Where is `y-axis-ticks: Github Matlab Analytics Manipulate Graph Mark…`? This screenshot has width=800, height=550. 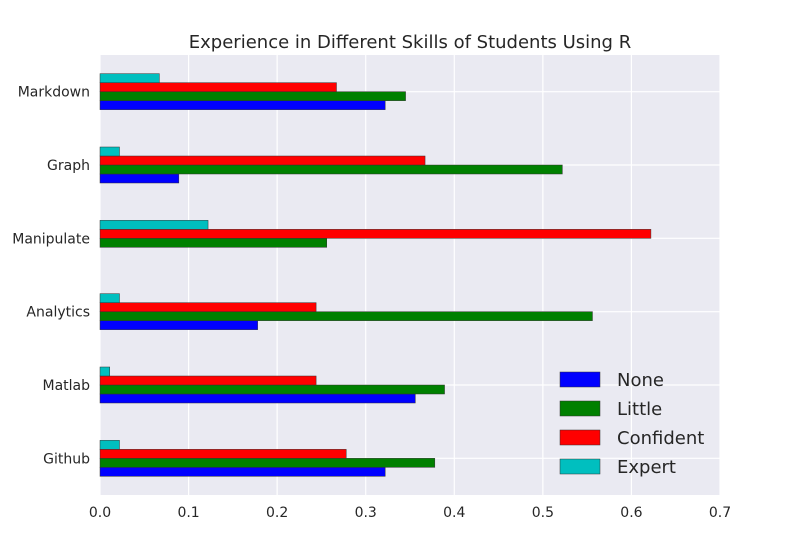 y-axis-ticks: Github Matlab Analytics Manipulate Graph Mark… is located at coordinates (51, 276).